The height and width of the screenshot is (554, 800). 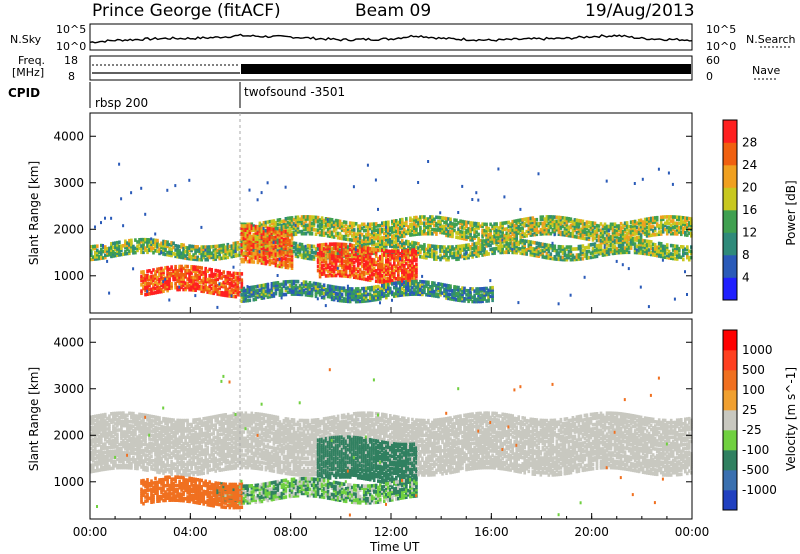 What do you see at coordinates (752, 430) in the screenshot?
I see `velocity-colorbar-tick-4: -25` at bounding box center [752, 430].